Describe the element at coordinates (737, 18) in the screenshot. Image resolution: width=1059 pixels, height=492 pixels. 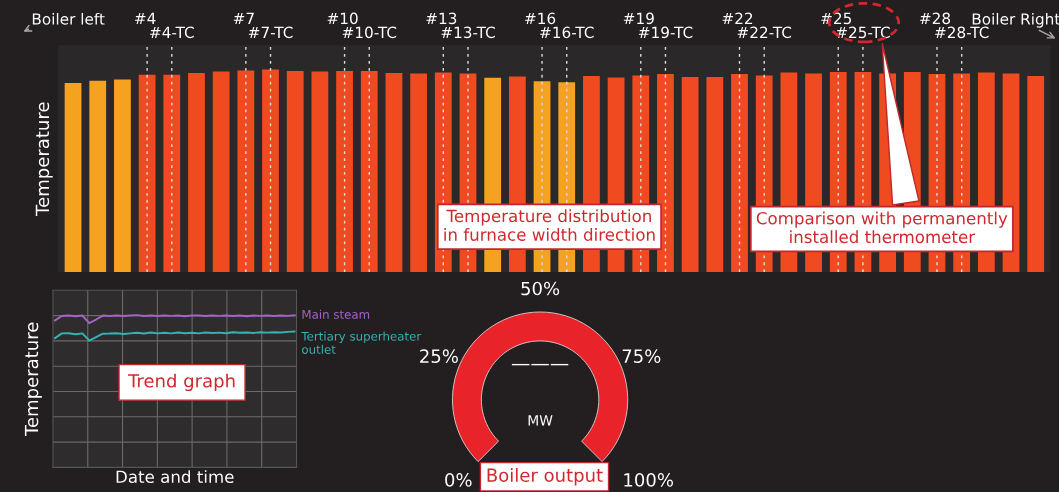
I see `x-tick-label: #22` at that location.